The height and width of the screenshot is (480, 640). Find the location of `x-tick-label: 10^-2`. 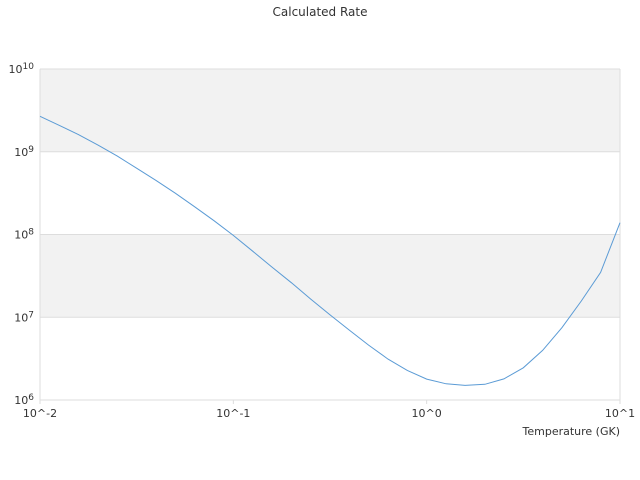

x-tick-label: 10^-2 is located at coordinates (40, 413).